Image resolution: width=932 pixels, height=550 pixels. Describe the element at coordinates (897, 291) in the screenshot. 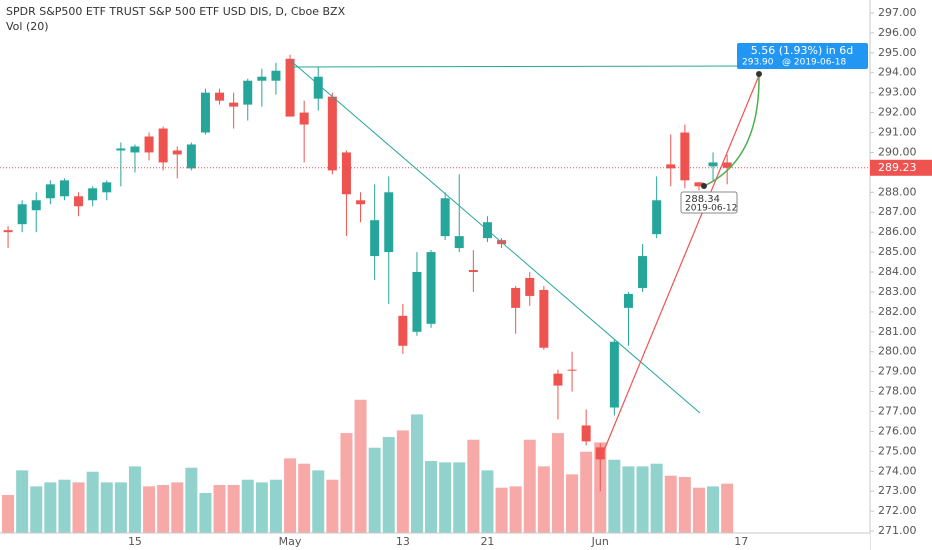

I see `y-tick-label: 283.00` at that location.